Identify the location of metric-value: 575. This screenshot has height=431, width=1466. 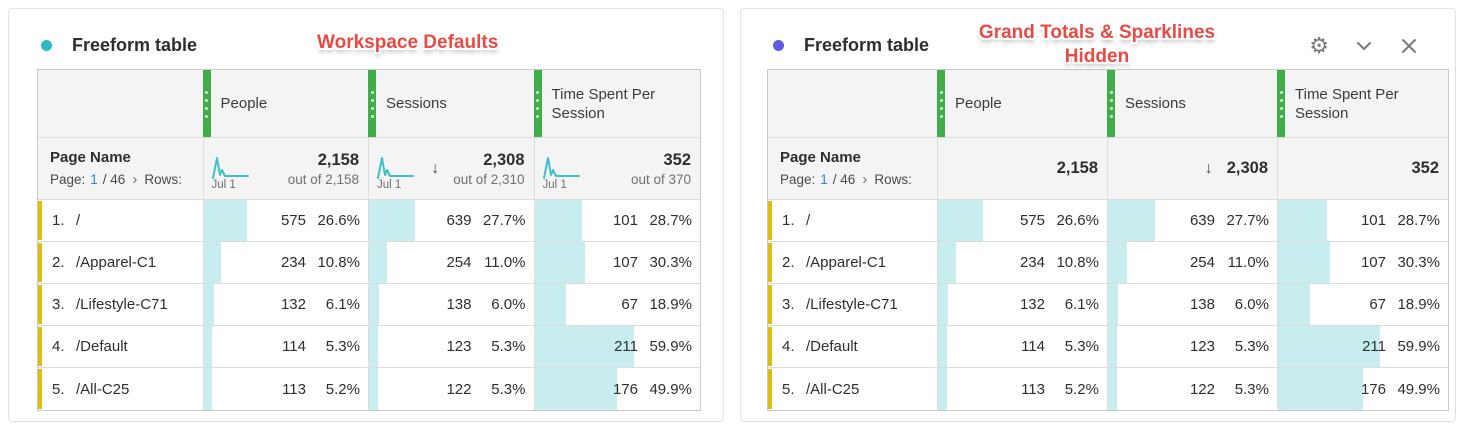
(293, 220).